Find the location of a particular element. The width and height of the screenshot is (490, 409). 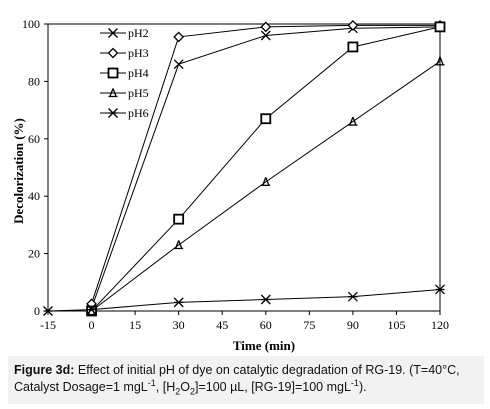

y-tick-label-3: 60 is located at coordinates (34, 139).